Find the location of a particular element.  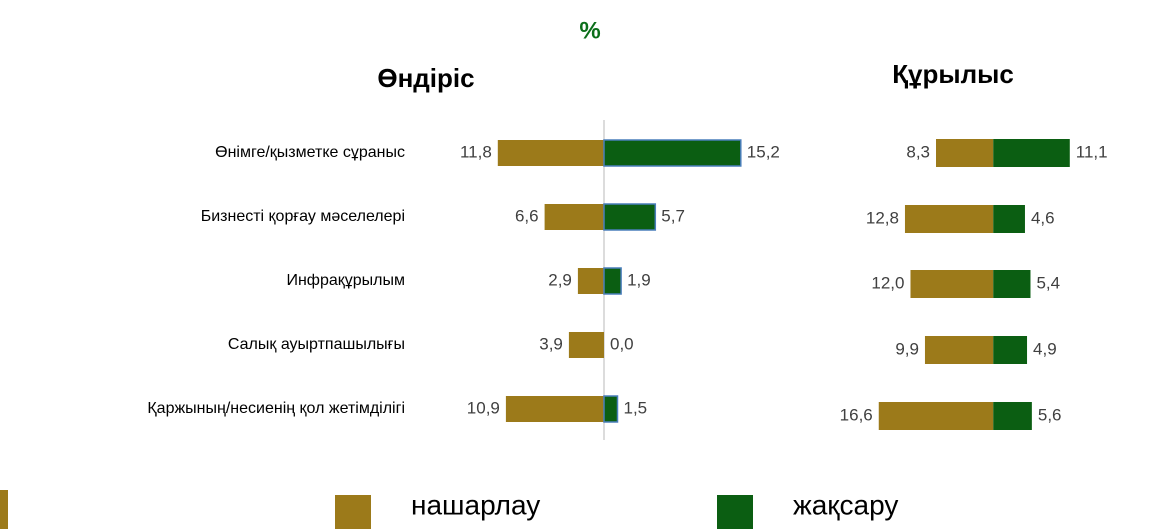

category-label: Өнімге/қызметке сұраныс is located at coordinates (310, 152).